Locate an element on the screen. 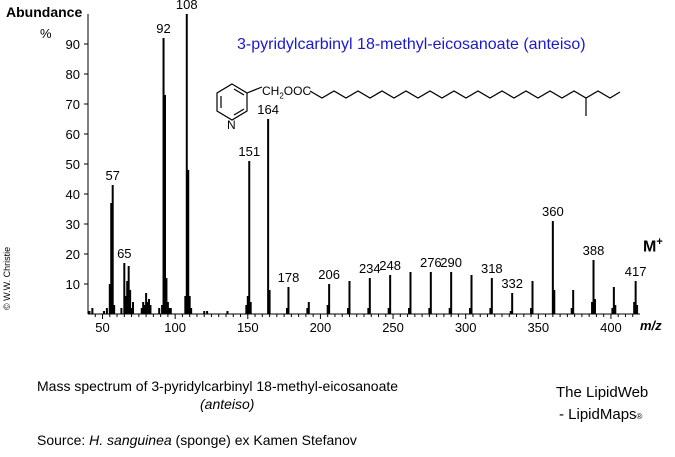 The image size is (675, 457). peak-label: 206 is located at coordinates (329, 274).